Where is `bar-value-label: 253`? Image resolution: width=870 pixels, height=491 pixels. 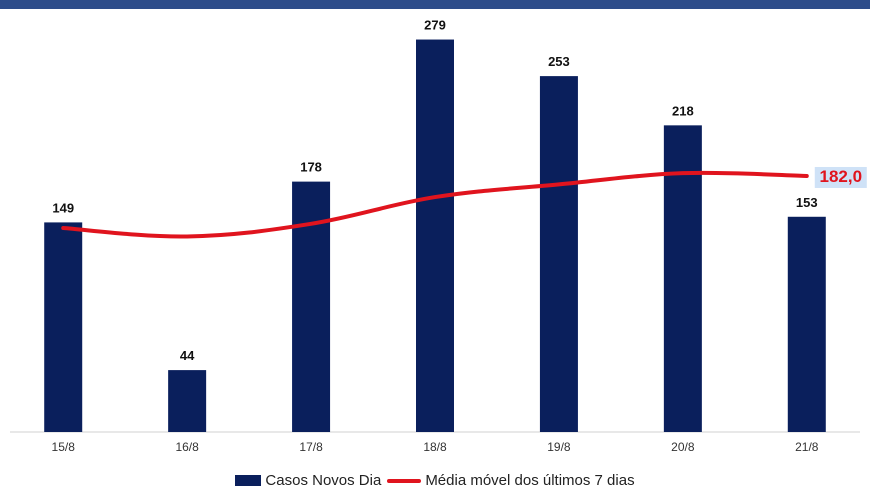
bar-value-label: 253 is located at coordinates (559, 61).